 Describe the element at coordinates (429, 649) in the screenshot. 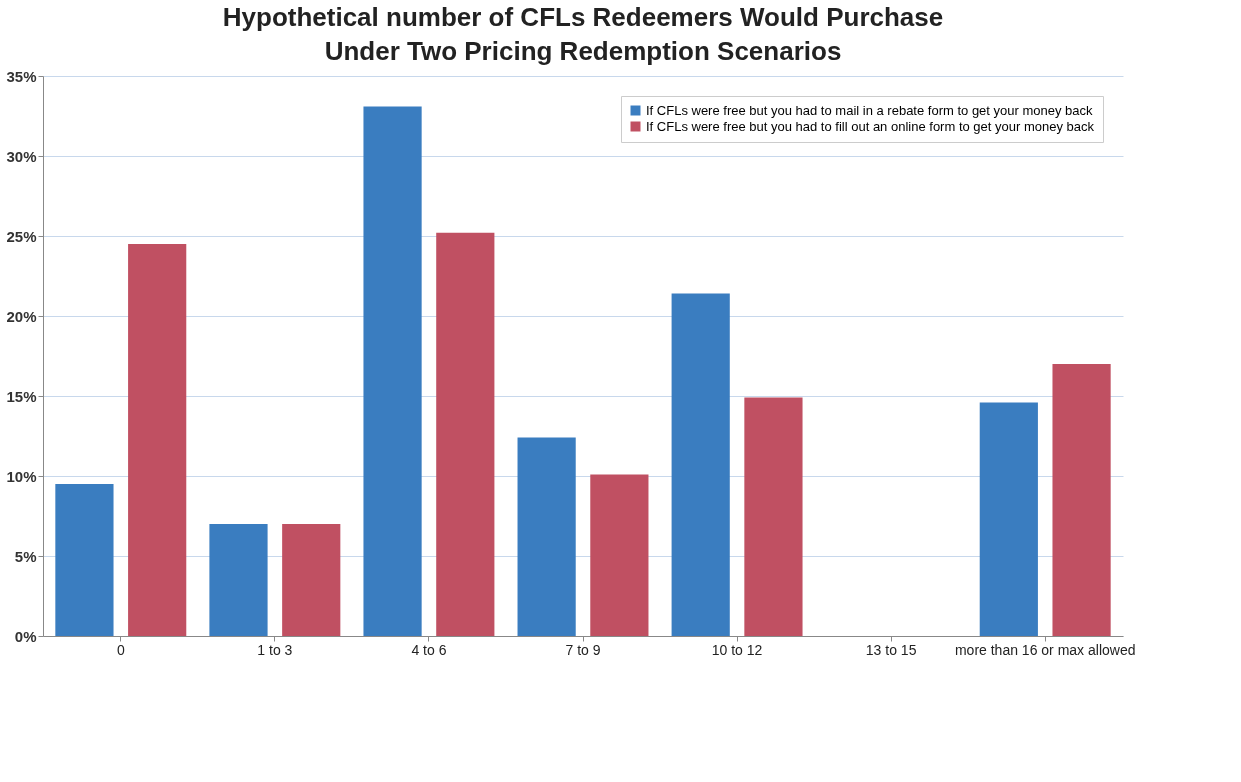

I see `x-tick-label: 4 to 6` at that location.